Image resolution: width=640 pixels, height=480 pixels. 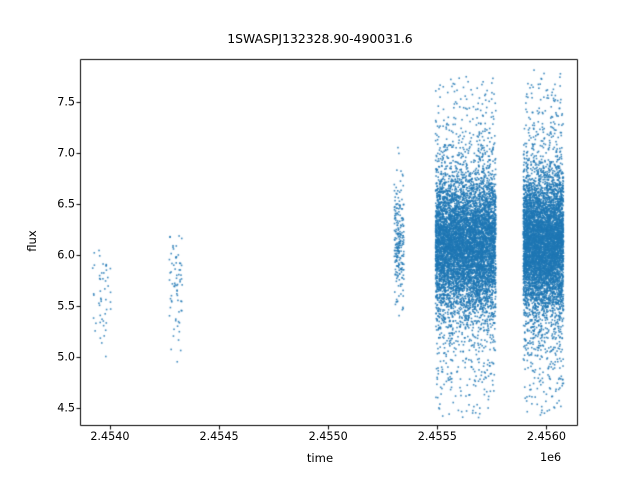 I want to click on y-tick-label: 7.0, so click(x=66, y=153).